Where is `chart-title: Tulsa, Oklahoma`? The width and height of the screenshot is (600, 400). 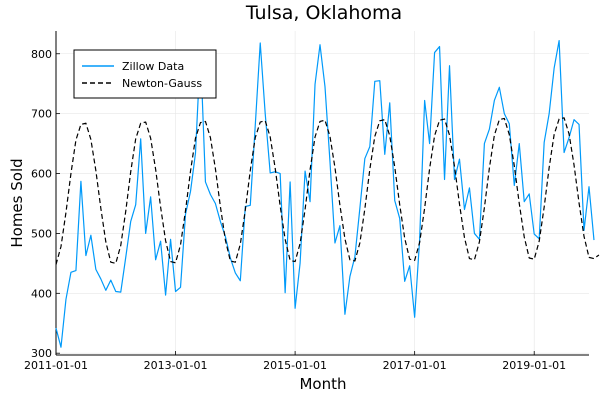
chart-title: Tulsa, Oklahoma is located at coordinates (323, 13).